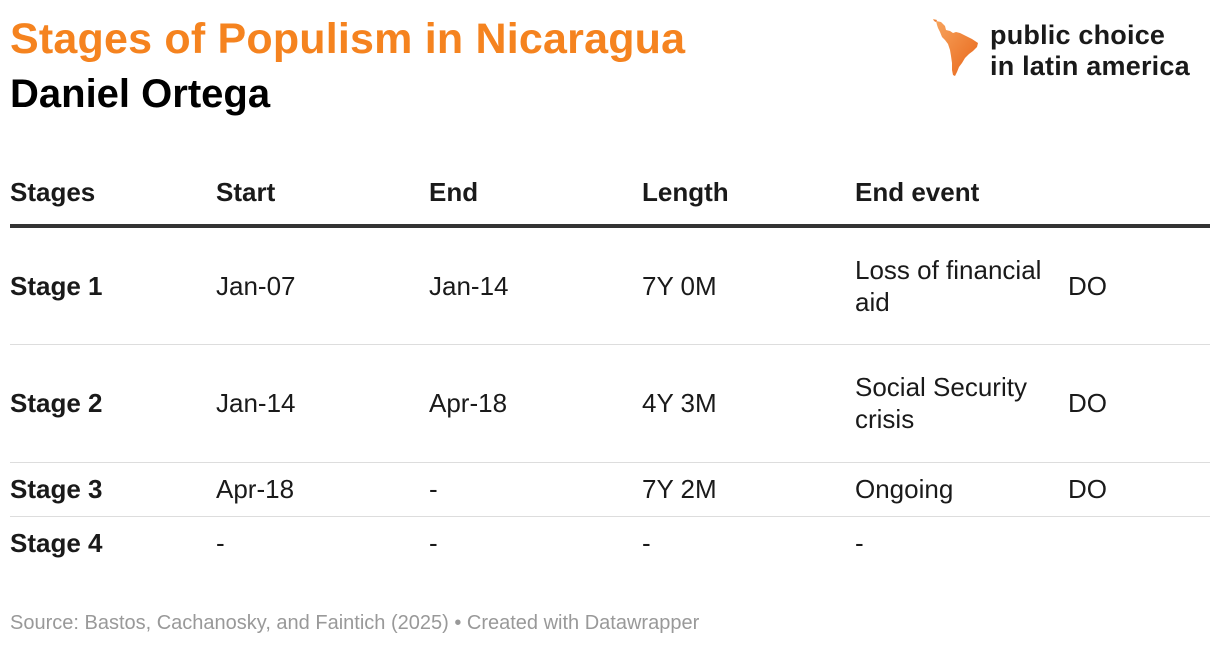 The height and width of the screenshot is (648, 1220). I want to click on table-header-row: Stages Start End Length End event, so click(610, 194).